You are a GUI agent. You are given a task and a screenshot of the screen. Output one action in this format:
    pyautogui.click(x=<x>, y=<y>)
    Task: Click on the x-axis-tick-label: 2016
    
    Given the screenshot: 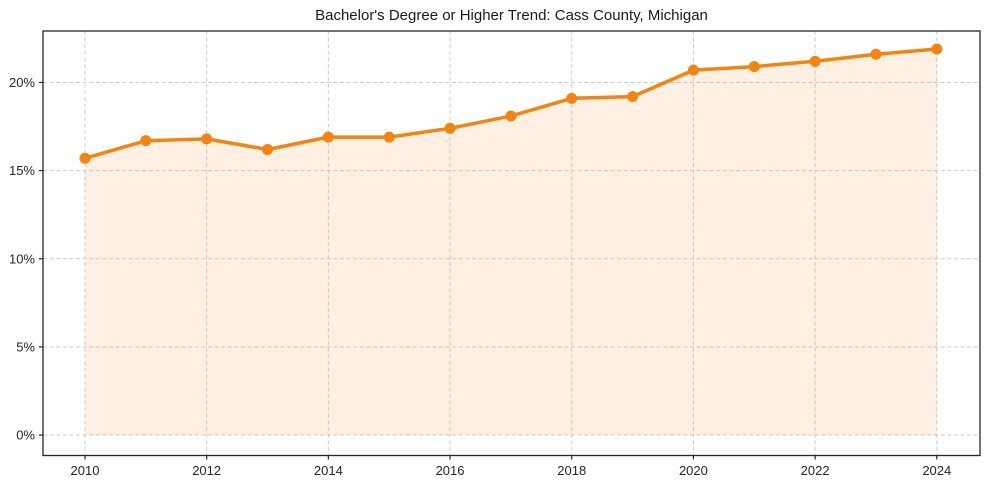 What is the action you would take?
    pyautogui.click(x=450, y=470)
    